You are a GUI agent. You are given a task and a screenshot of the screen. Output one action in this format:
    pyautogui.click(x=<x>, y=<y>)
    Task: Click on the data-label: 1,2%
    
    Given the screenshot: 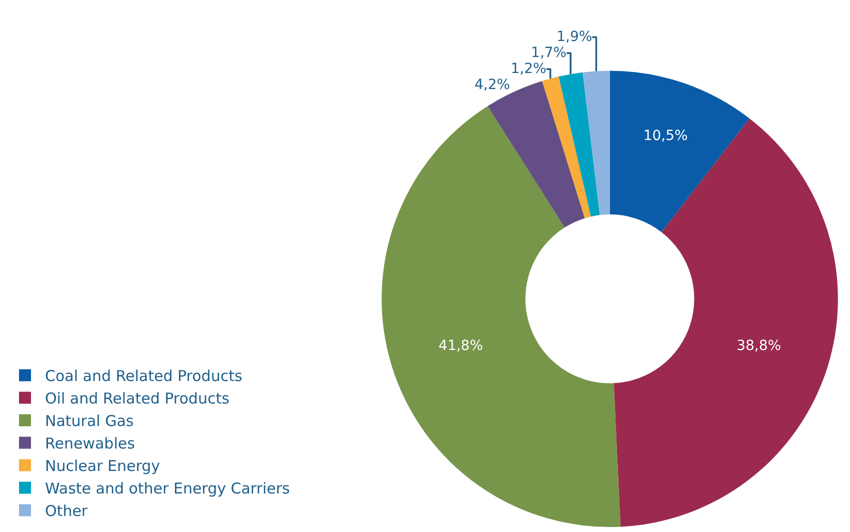 What is the action you would take?
    pyautogui.click(x=528, y=69)
    